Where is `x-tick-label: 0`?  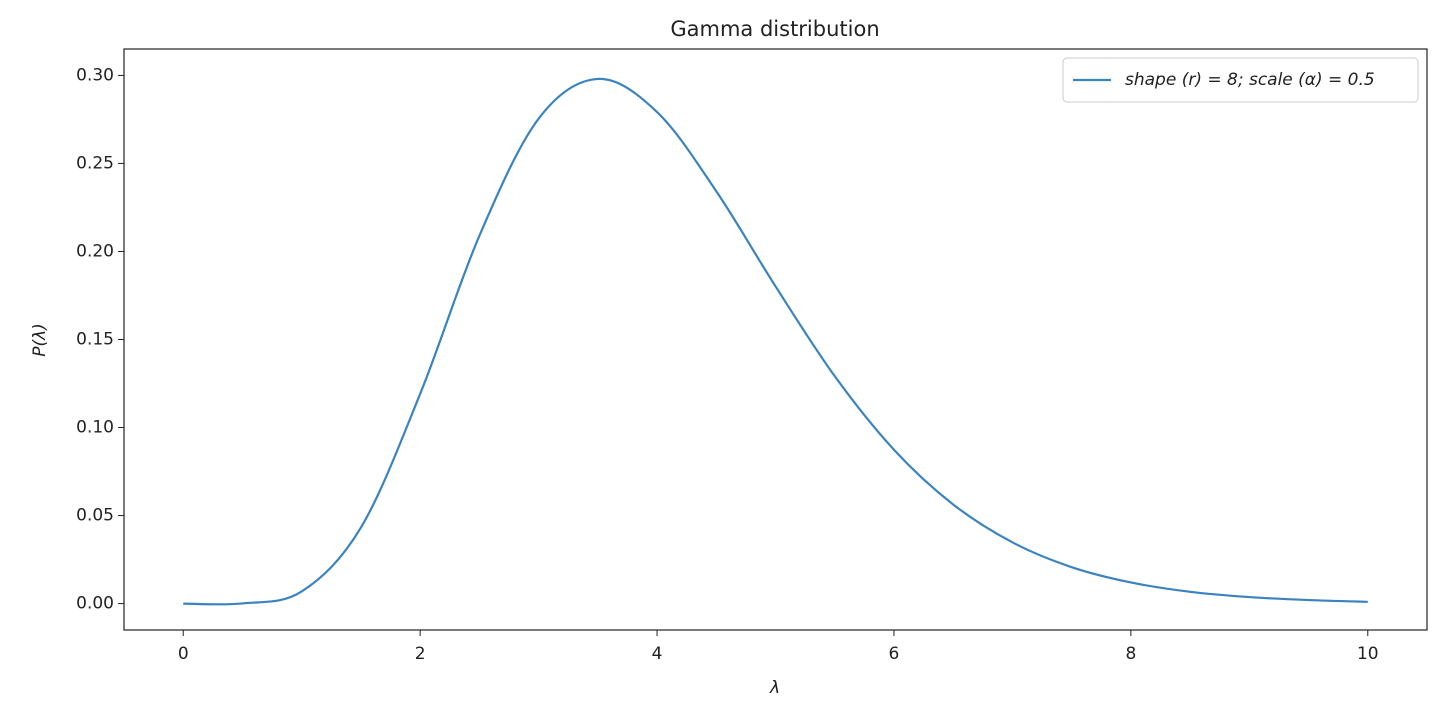 x-tick-label: 0 is located at coordinates (183, 654).